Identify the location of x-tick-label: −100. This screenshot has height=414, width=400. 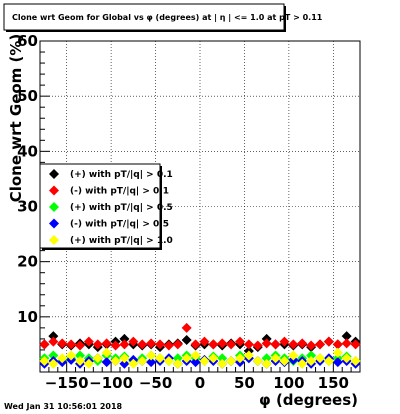
(111, 383).